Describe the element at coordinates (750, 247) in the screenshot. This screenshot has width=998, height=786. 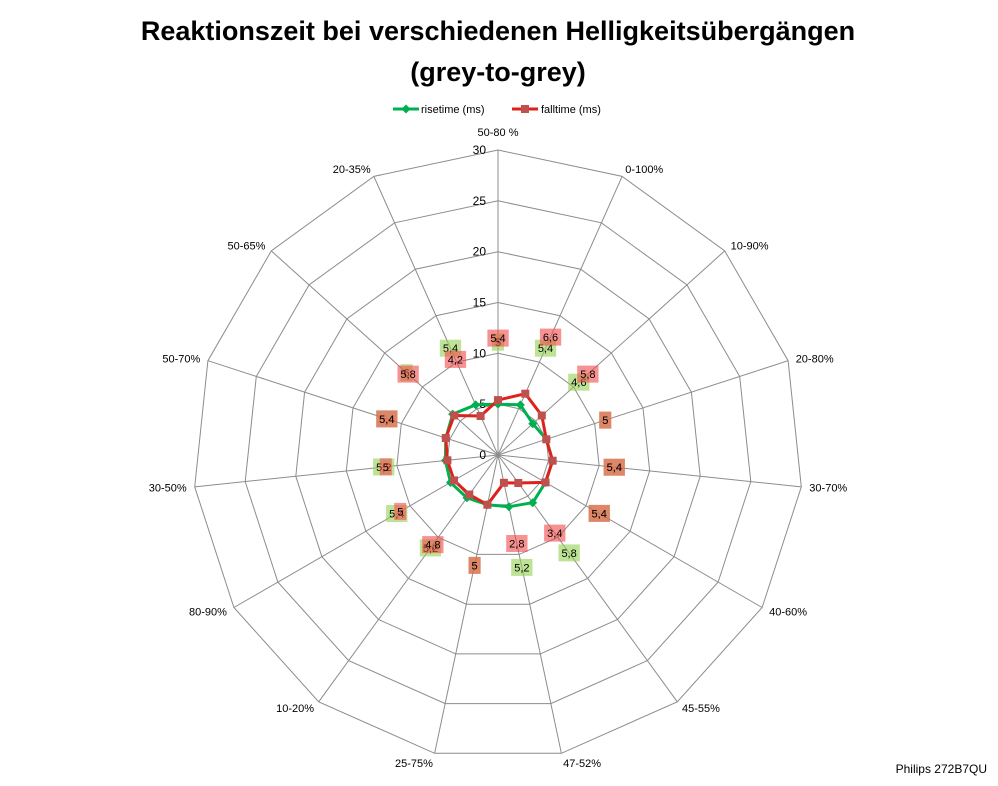
I see `category-label: 10-90%` at that location.